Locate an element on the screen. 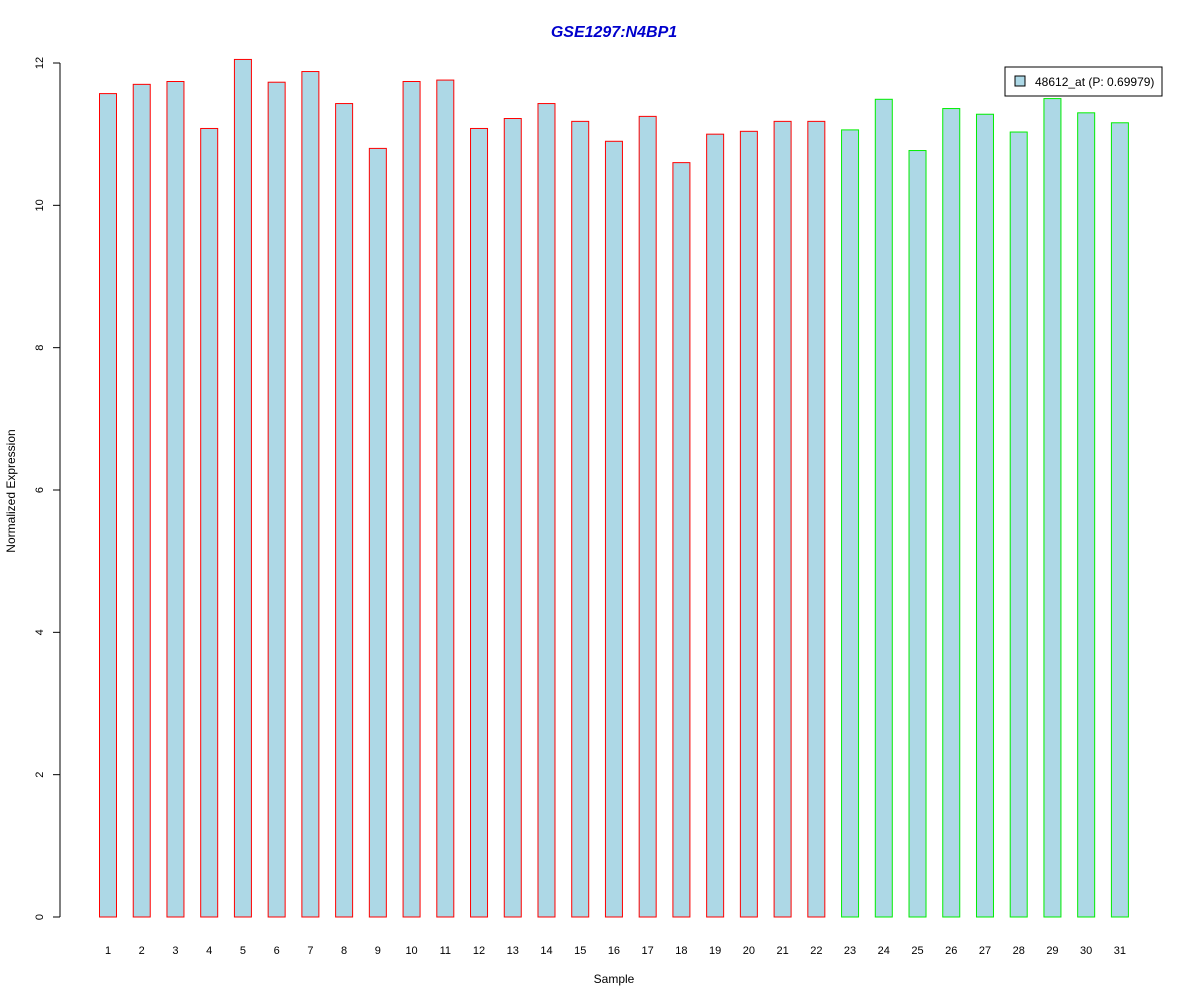 The image size is (1200, 1000). legend-swatch is located at coordinates (1020, 81).